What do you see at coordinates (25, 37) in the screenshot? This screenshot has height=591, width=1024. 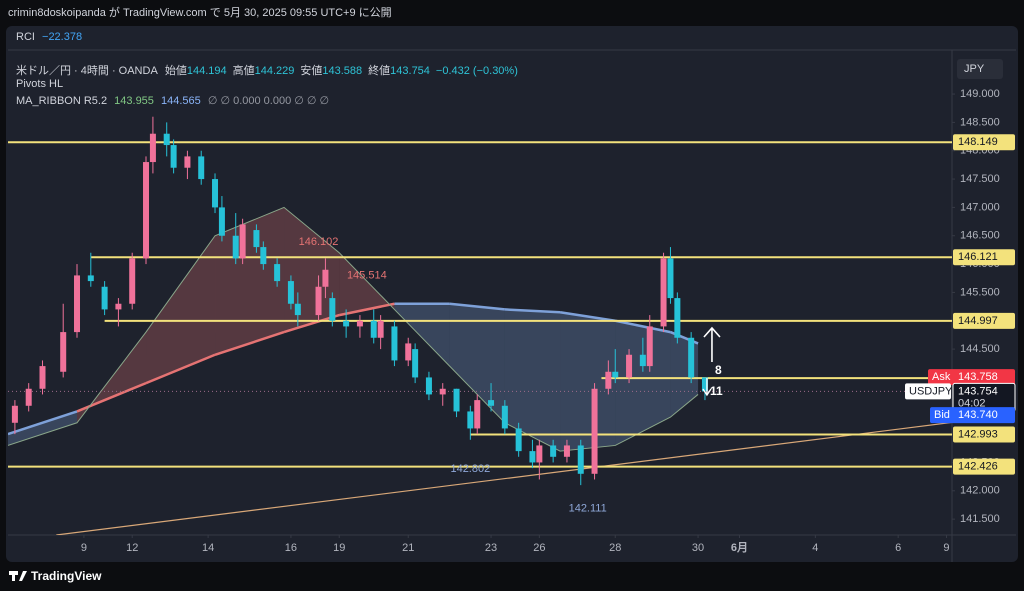 I see `rci-name: RCI` at bounding box center [25, 37].